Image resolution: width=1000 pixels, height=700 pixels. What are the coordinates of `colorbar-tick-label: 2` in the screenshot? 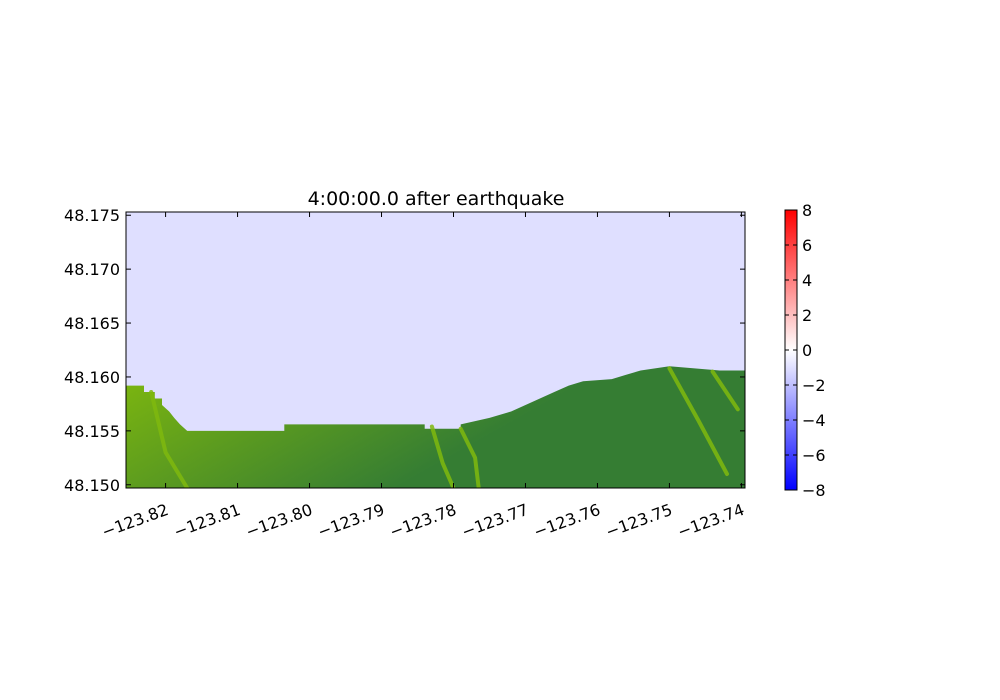 It's located at (807, 315).